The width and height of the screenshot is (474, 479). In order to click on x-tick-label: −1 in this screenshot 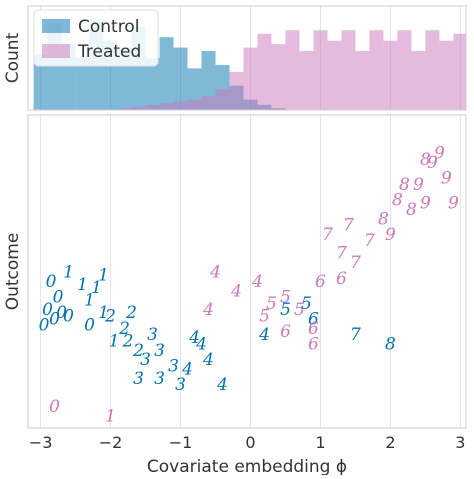, I will do `click(181, 442)`.